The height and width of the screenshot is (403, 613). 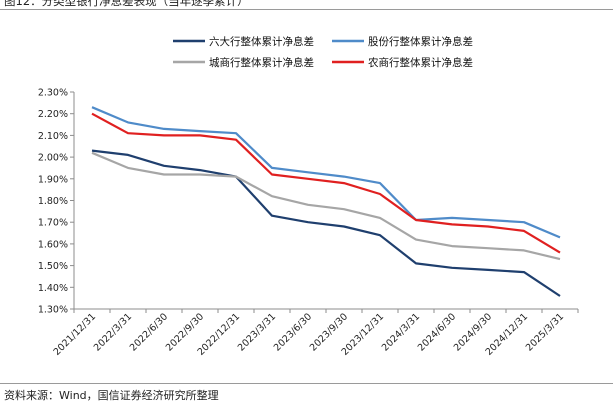 What do you see at coordinates (53, 244) in the screenshot?
I see `y-tick-label: 1.60%` at bounding box center [53, 244].